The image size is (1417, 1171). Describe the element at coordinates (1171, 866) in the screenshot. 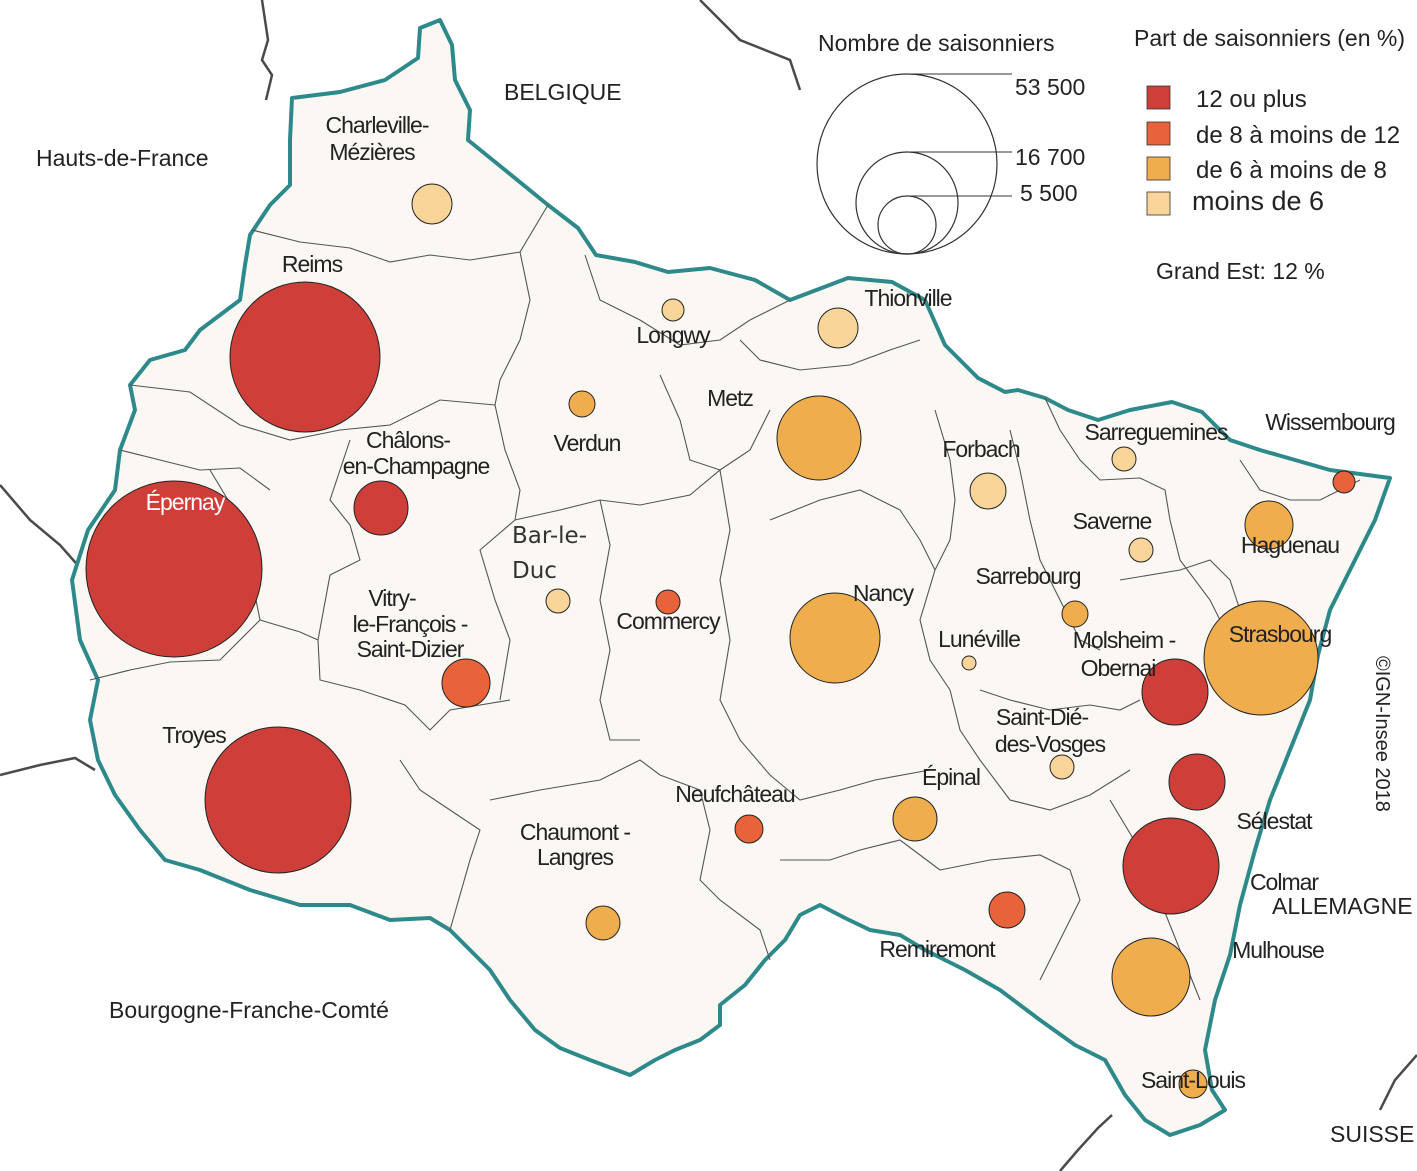

I see `circle-colmar` at that location.